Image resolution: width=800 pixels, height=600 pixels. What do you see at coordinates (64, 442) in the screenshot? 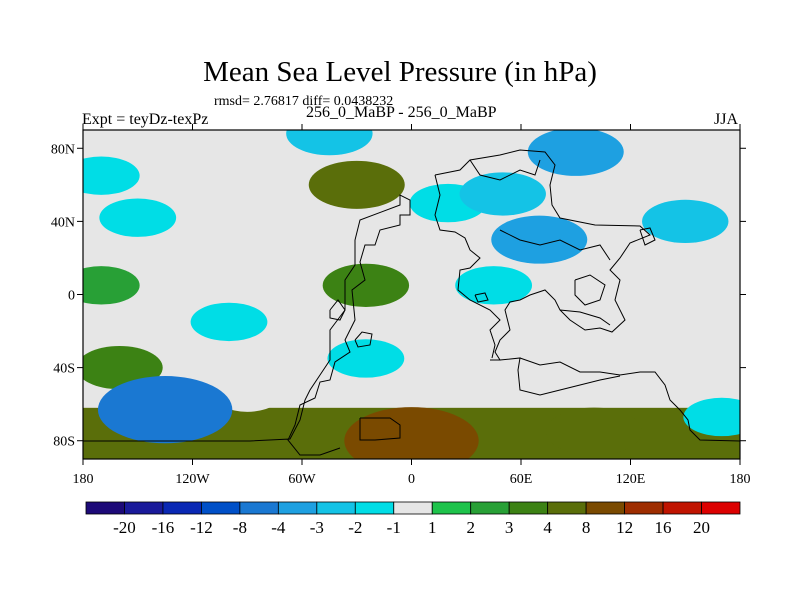
I see `y-tick-label: 80S` at bounding box center [64, 442].